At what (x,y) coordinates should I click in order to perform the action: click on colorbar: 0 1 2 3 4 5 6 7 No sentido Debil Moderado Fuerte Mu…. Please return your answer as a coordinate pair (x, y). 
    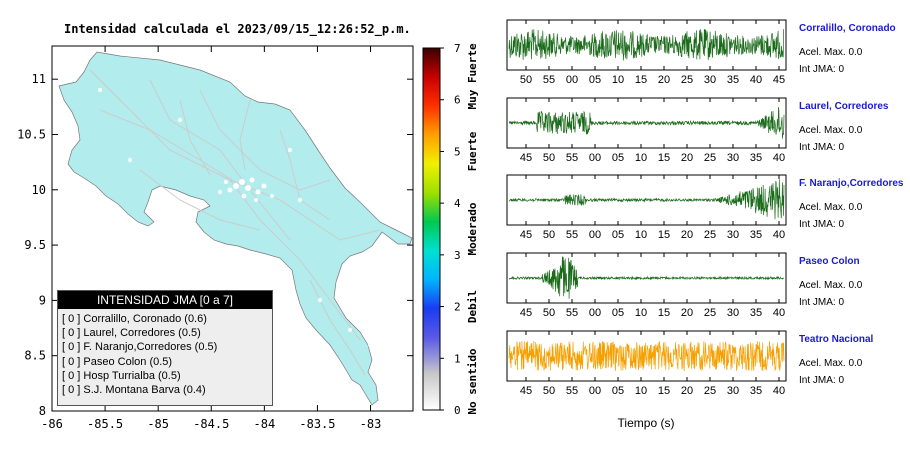
    Looking at the image, I should click on (450, 229).